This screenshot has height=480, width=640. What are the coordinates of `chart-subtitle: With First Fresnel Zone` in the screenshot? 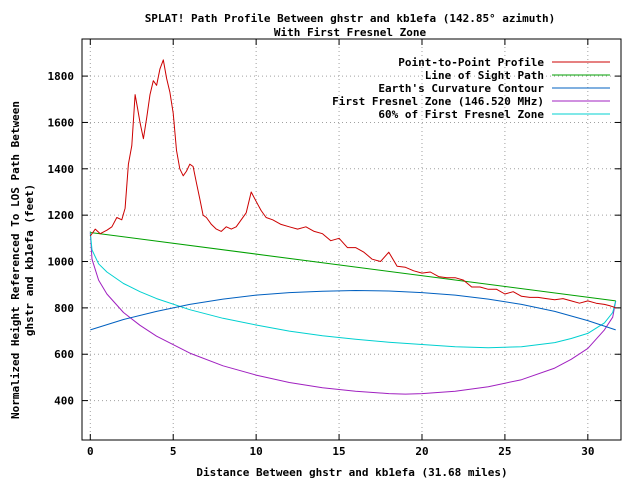 It's located at (350, 32).